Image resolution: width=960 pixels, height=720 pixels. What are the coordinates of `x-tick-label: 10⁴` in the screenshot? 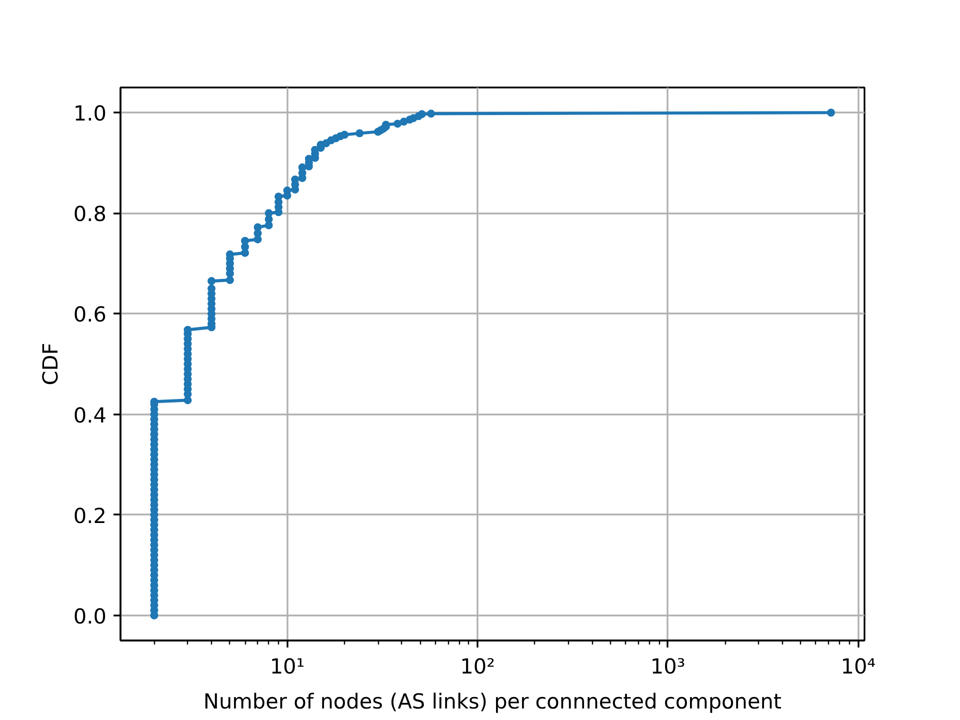 It's located at (858, 666).